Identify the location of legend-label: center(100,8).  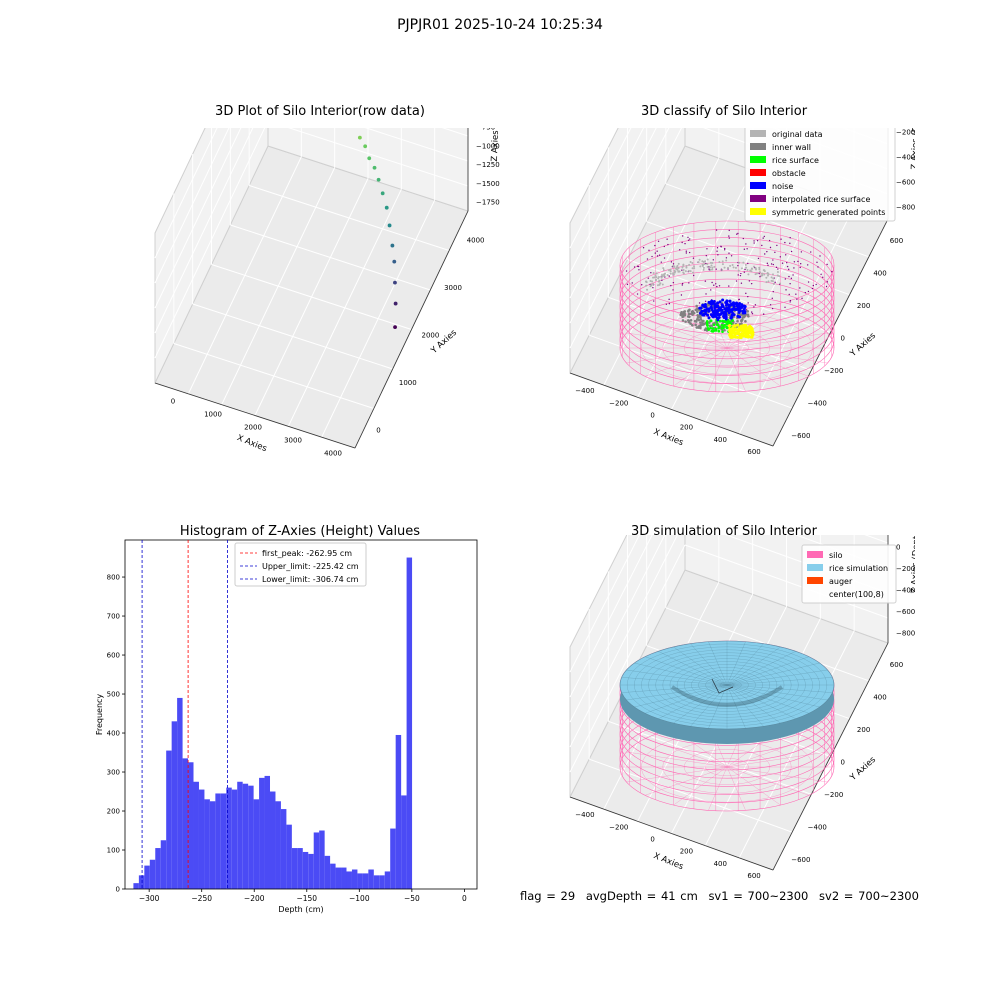
(856, 594).